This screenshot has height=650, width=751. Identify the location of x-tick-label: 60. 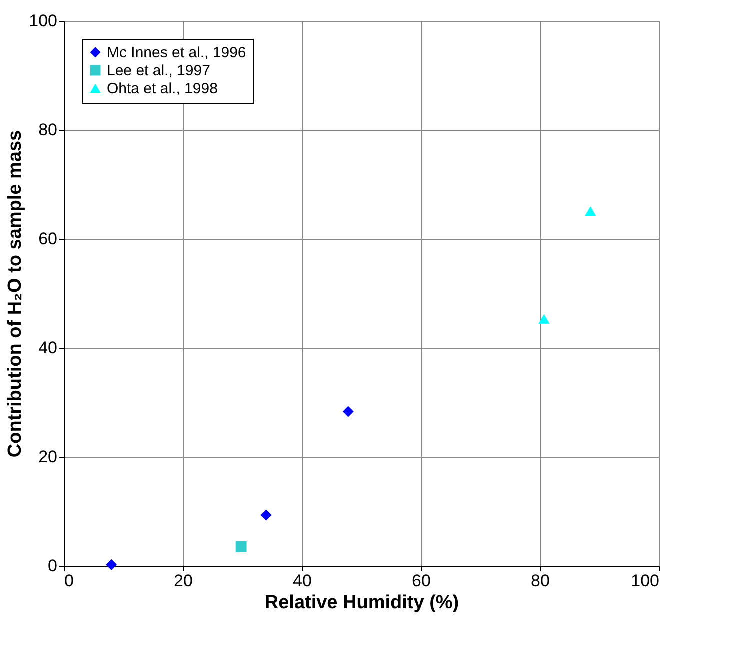
(421, 581).